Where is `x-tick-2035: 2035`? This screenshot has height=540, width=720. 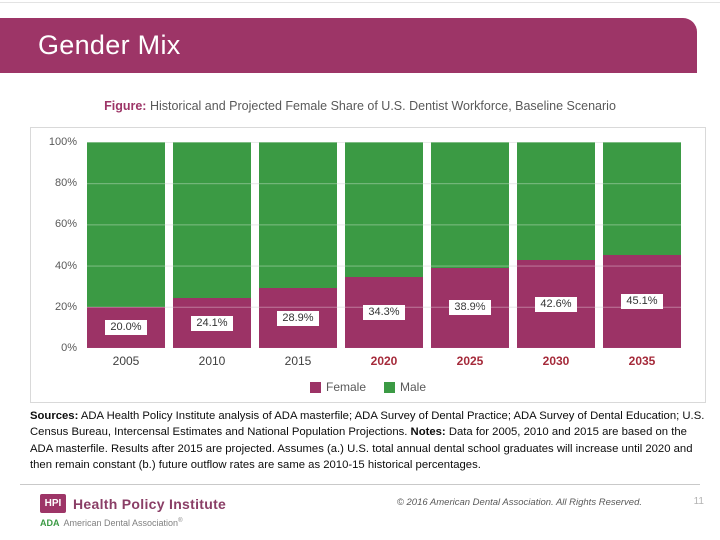
x-tick-2035: 2035 is located at coordinates (642, 361).